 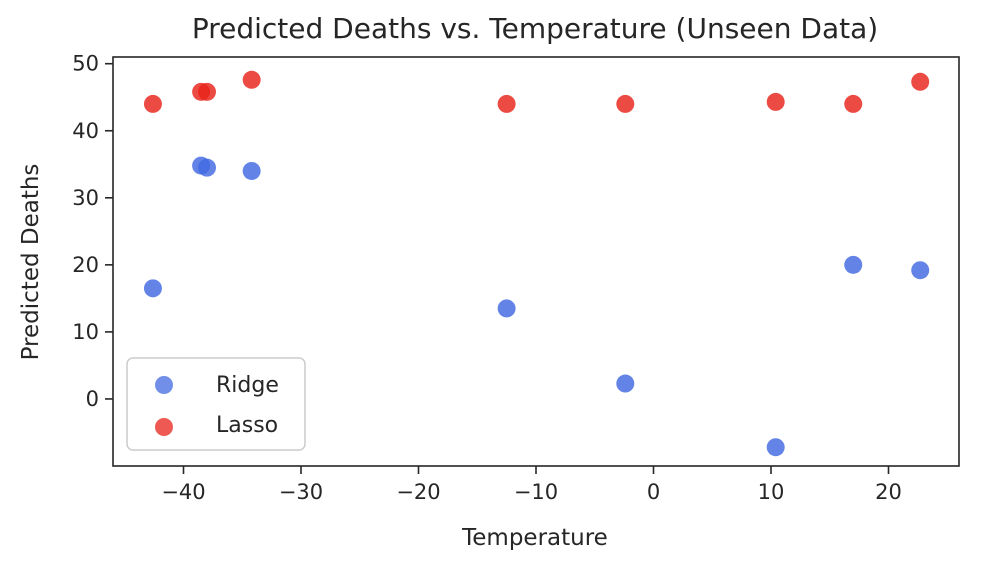 I want to click on x-axis-label: Temperature, so click(x=534, y=538).